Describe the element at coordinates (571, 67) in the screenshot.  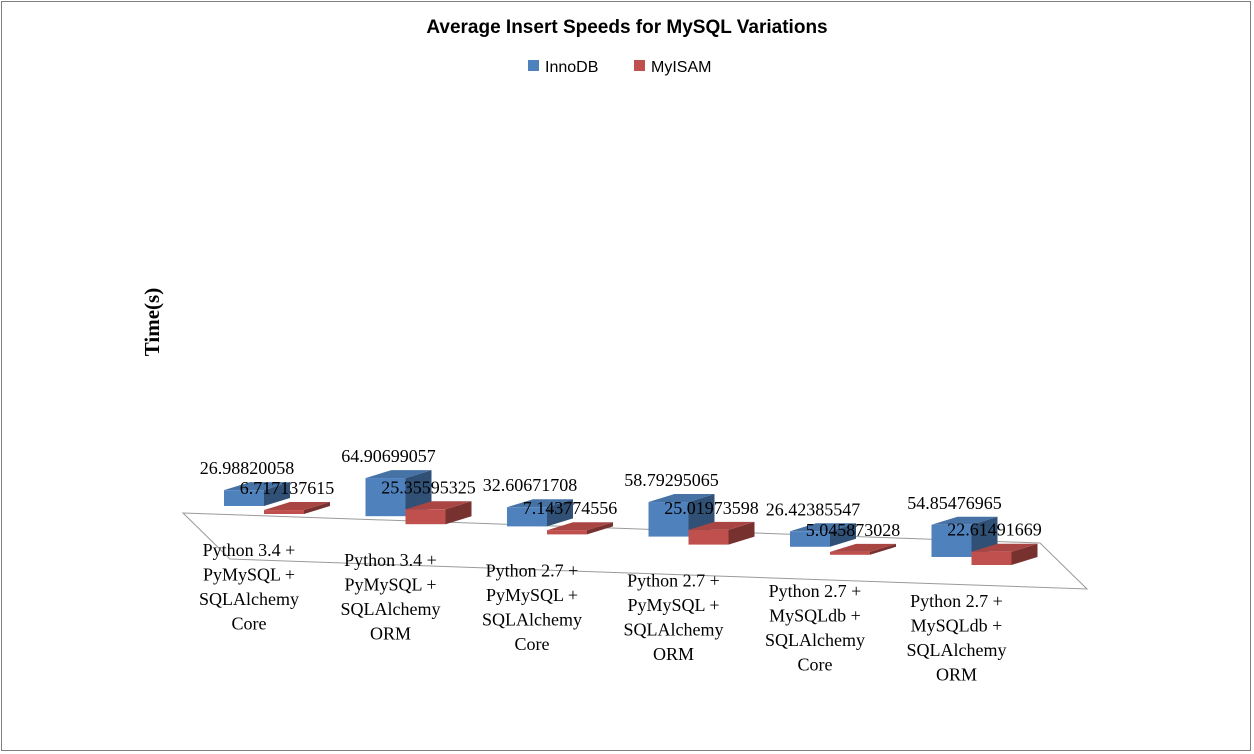
I see `legend-label-innodb: InnoDB` at that location.